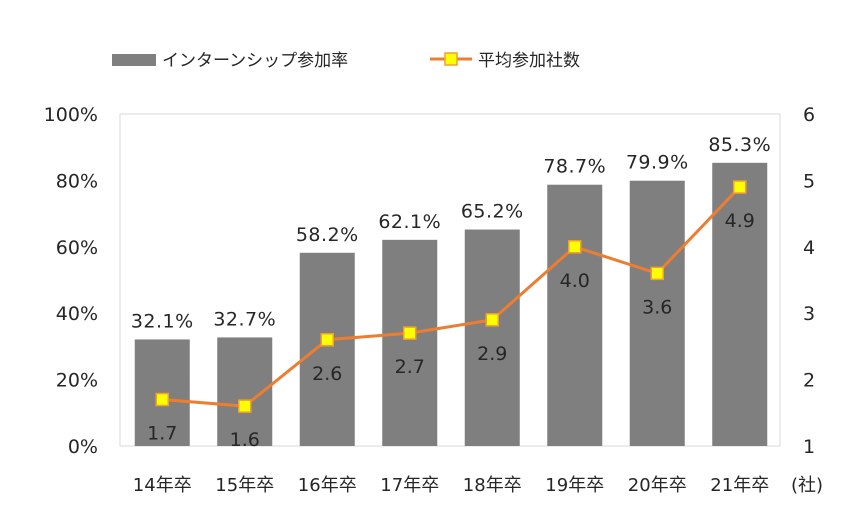 The width and height of the screenshot is (849, 532). Describe the element at coordinates (574, 485) in the screenshot. I see `x-tick-label: 19年卒` at that location.